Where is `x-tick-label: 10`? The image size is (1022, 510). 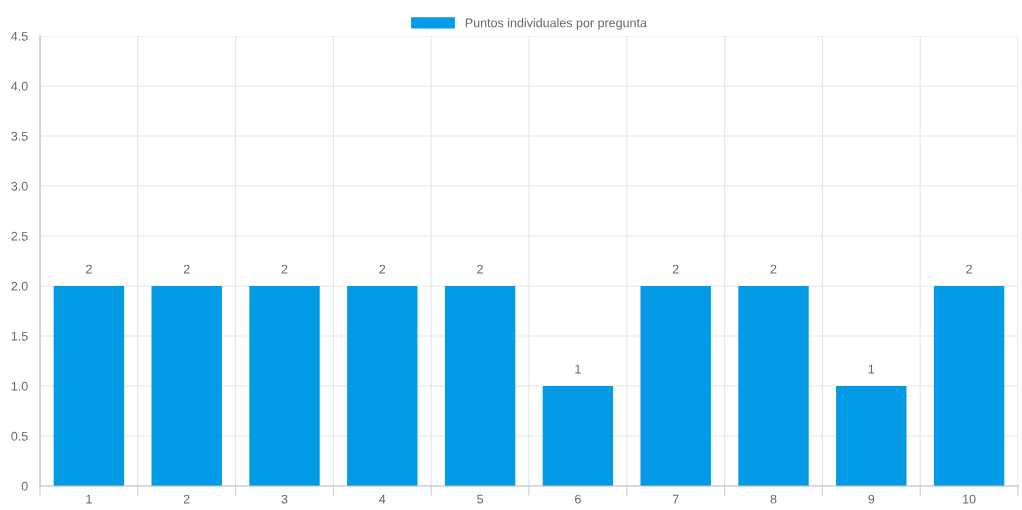
x-tick-label: 10 is located at coordinates (969, 499).